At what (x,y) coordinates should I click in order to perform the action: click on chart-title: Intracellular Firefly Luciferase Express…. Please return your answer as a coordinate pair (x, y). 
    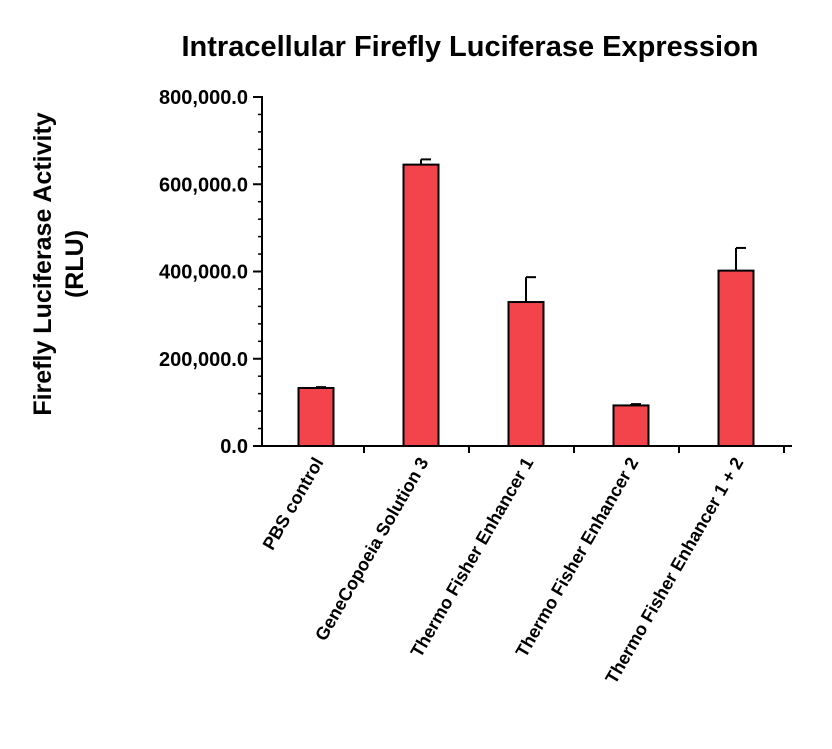
    Looking at the image, I should click on (469, 47).